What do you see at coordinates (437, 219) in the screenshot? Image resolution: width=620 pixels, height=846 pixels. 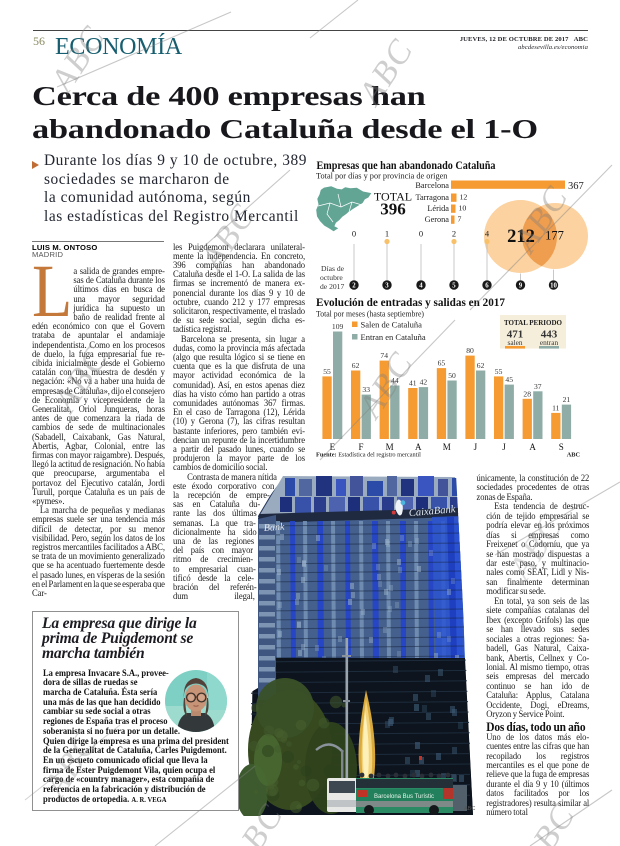 I see `svg-text: Gerona` at bounding box center [437, 219].